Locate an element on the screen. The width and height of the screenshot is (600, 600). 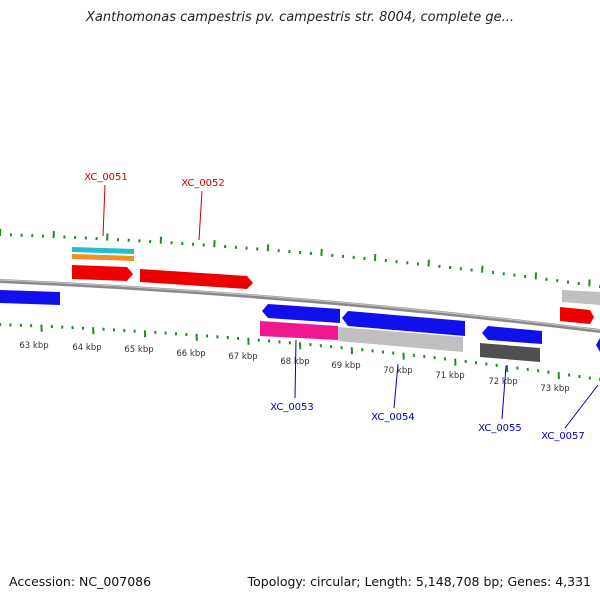
top-tick-track is located at coordinates (300, 258).